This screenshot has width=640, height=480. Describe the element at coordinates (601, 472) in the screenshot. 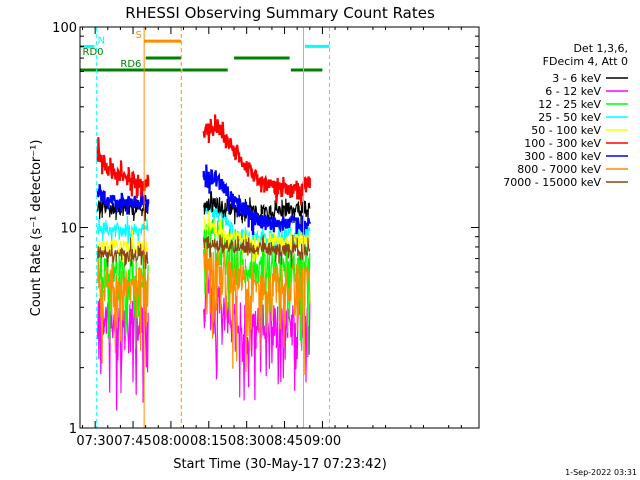

I see `footer-timestamp: 1-Sep-2022 03:31` at that location.